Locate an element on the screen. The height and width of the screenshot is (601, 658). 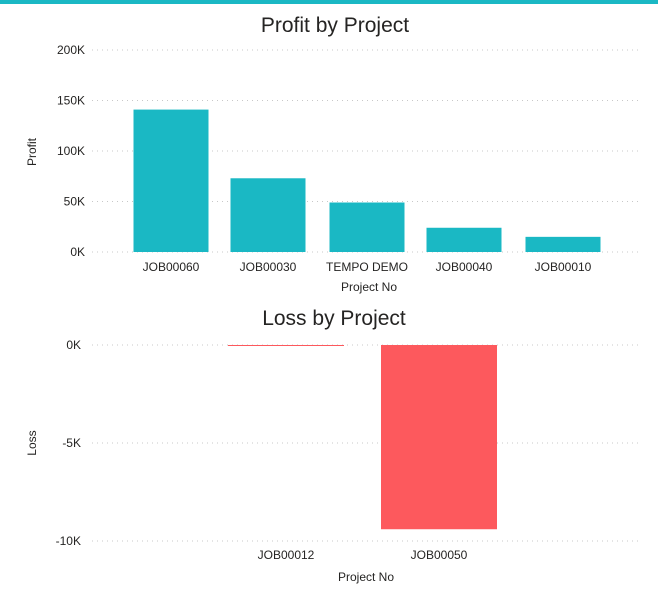
profit-x-tick-label: JOB00040 is located at coordinates (464, 267).